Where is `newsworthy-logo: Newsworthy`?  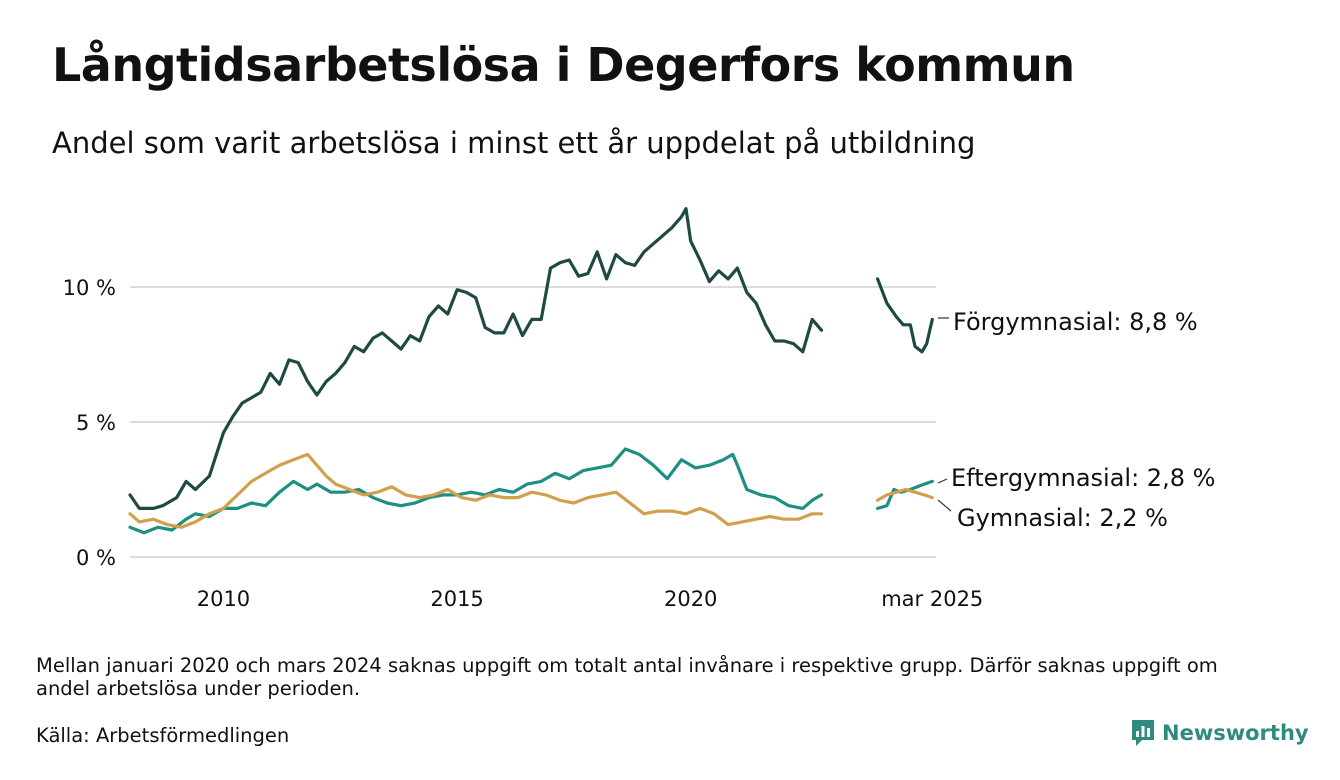 newsworthy-logo: Newsworthy is located at coordinates (1219, 733).